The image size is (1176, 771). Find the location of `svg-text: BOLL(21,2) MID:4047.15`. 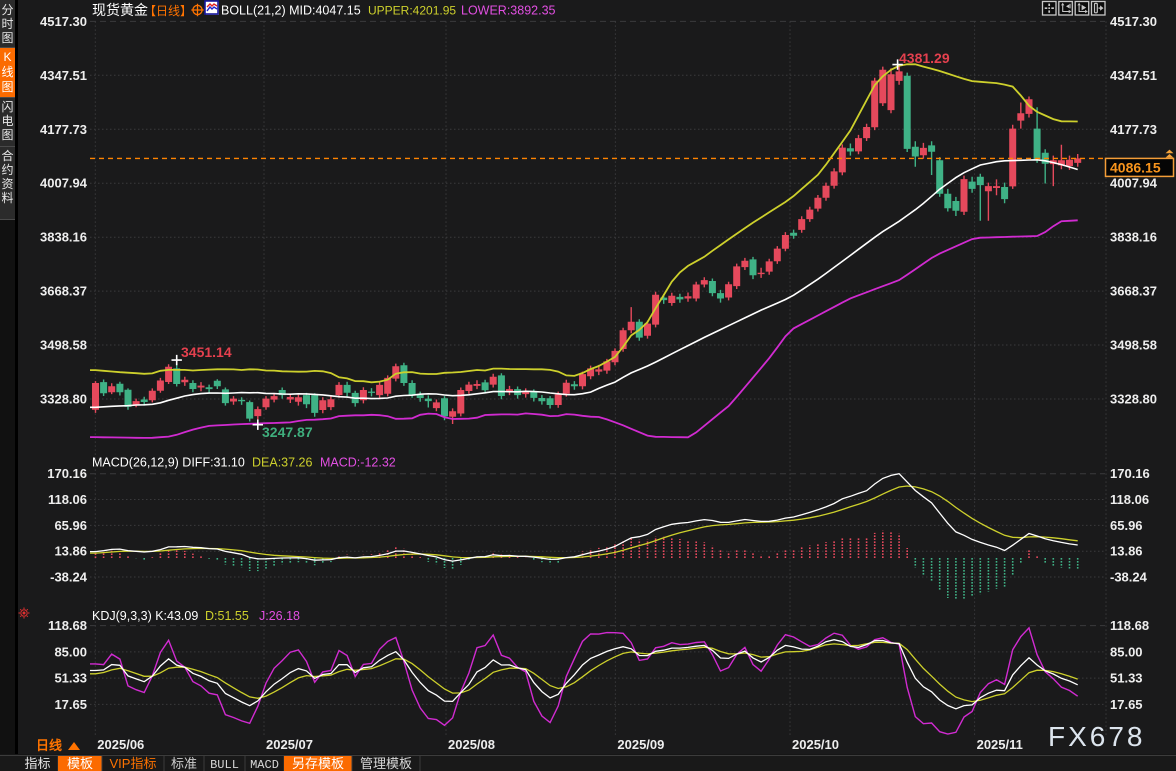

svg-text: BOLL(21,2) MID:4047.15 is located at coordinates (291, 11).